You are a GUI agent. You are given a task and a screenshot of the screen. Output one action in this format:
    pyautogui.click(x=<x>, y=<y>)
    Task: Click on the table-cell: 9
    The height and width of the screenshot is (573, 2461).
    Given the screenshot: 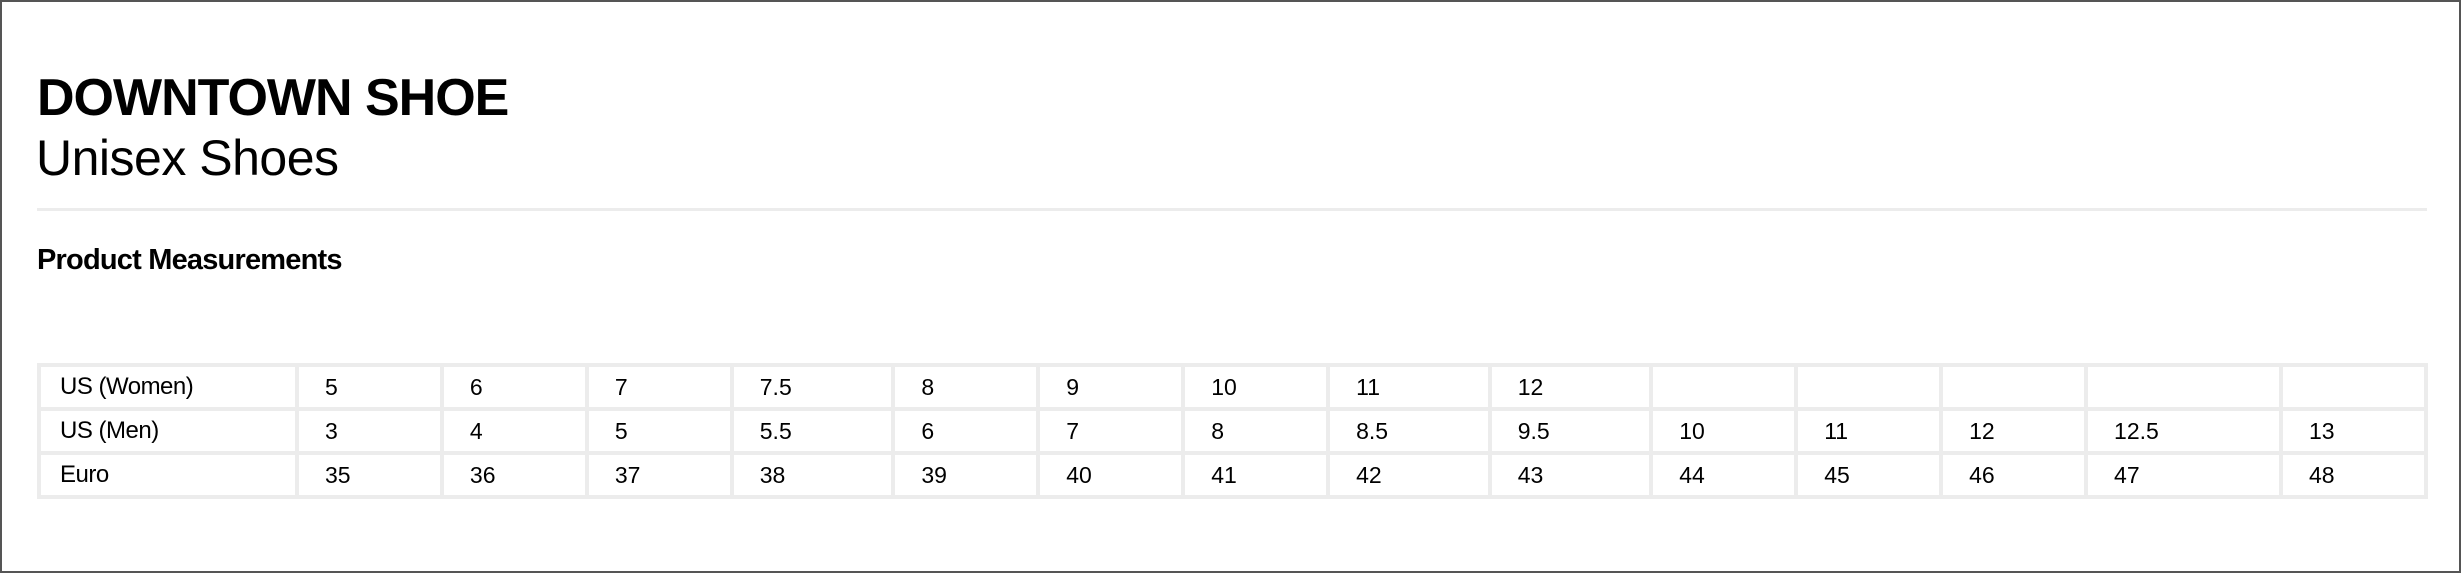 What is the action you would take?
    pyautogui.click(x=1111, y=387)
    